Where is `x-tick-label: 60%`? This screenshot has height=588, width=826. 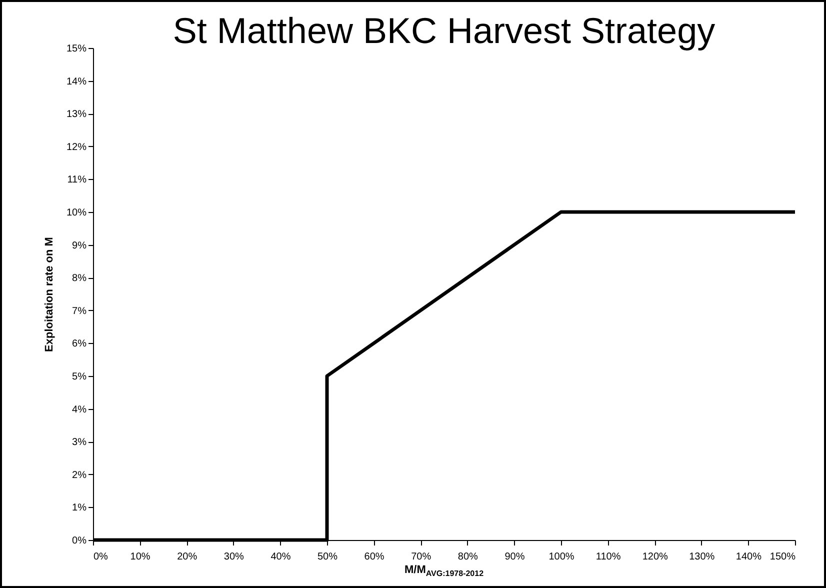
x-tick-label: 60% is located at coordinates (374, 557).